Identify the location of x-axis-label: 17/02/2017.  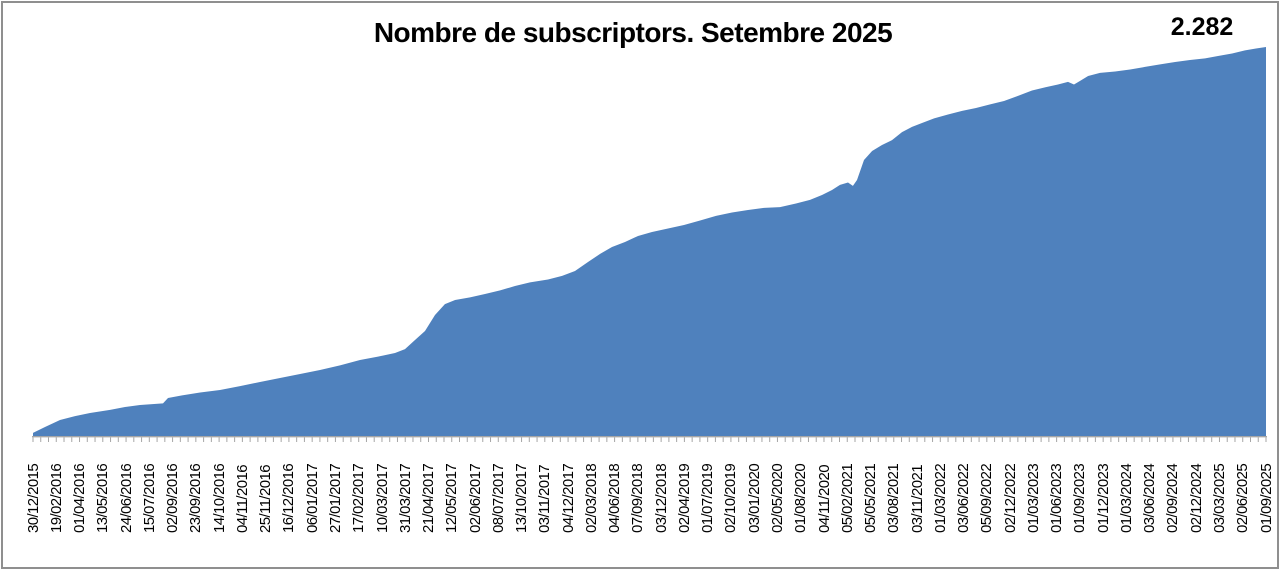
(359, 498).